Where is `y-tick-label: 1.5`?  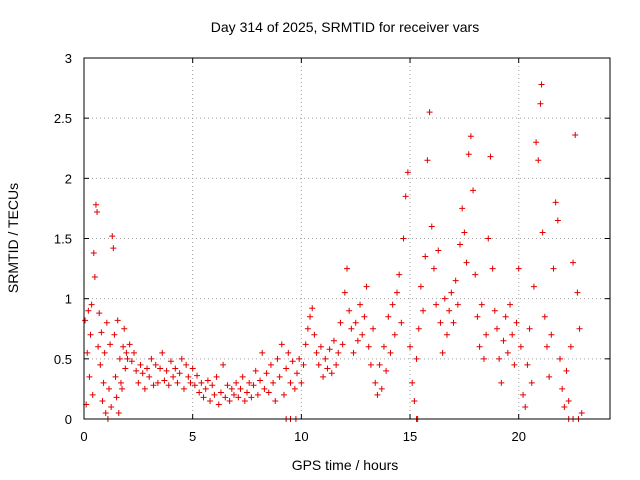 y-tick-label: 1.5 is located at coordinates (63, 239).